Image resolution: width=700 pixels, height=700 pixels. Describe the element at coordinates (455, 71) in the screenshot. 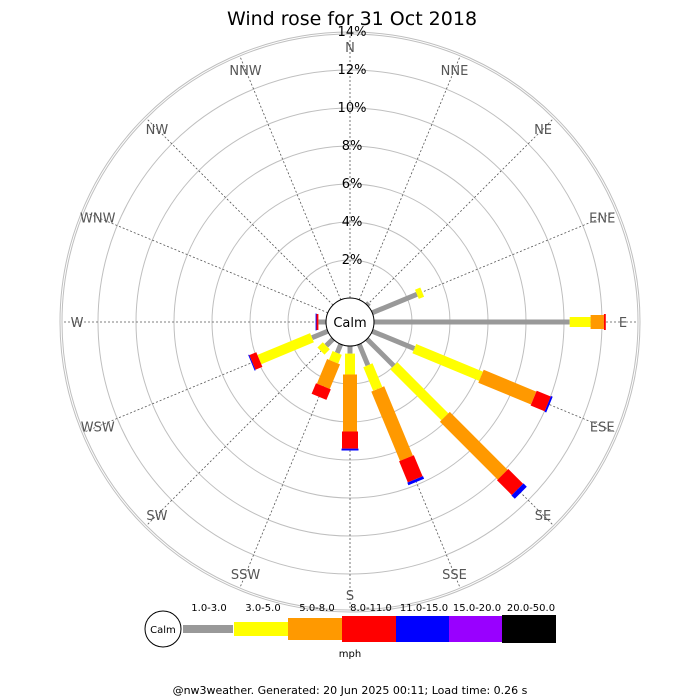

I see `direction-label-nne: NNE` at that location.